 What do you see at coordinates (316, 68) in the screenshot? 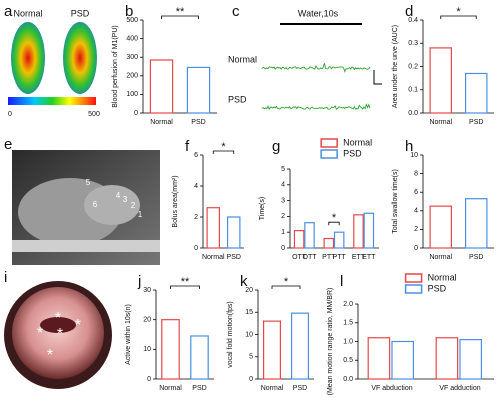
I see `emg-trace` at bounding box center [316, 68].